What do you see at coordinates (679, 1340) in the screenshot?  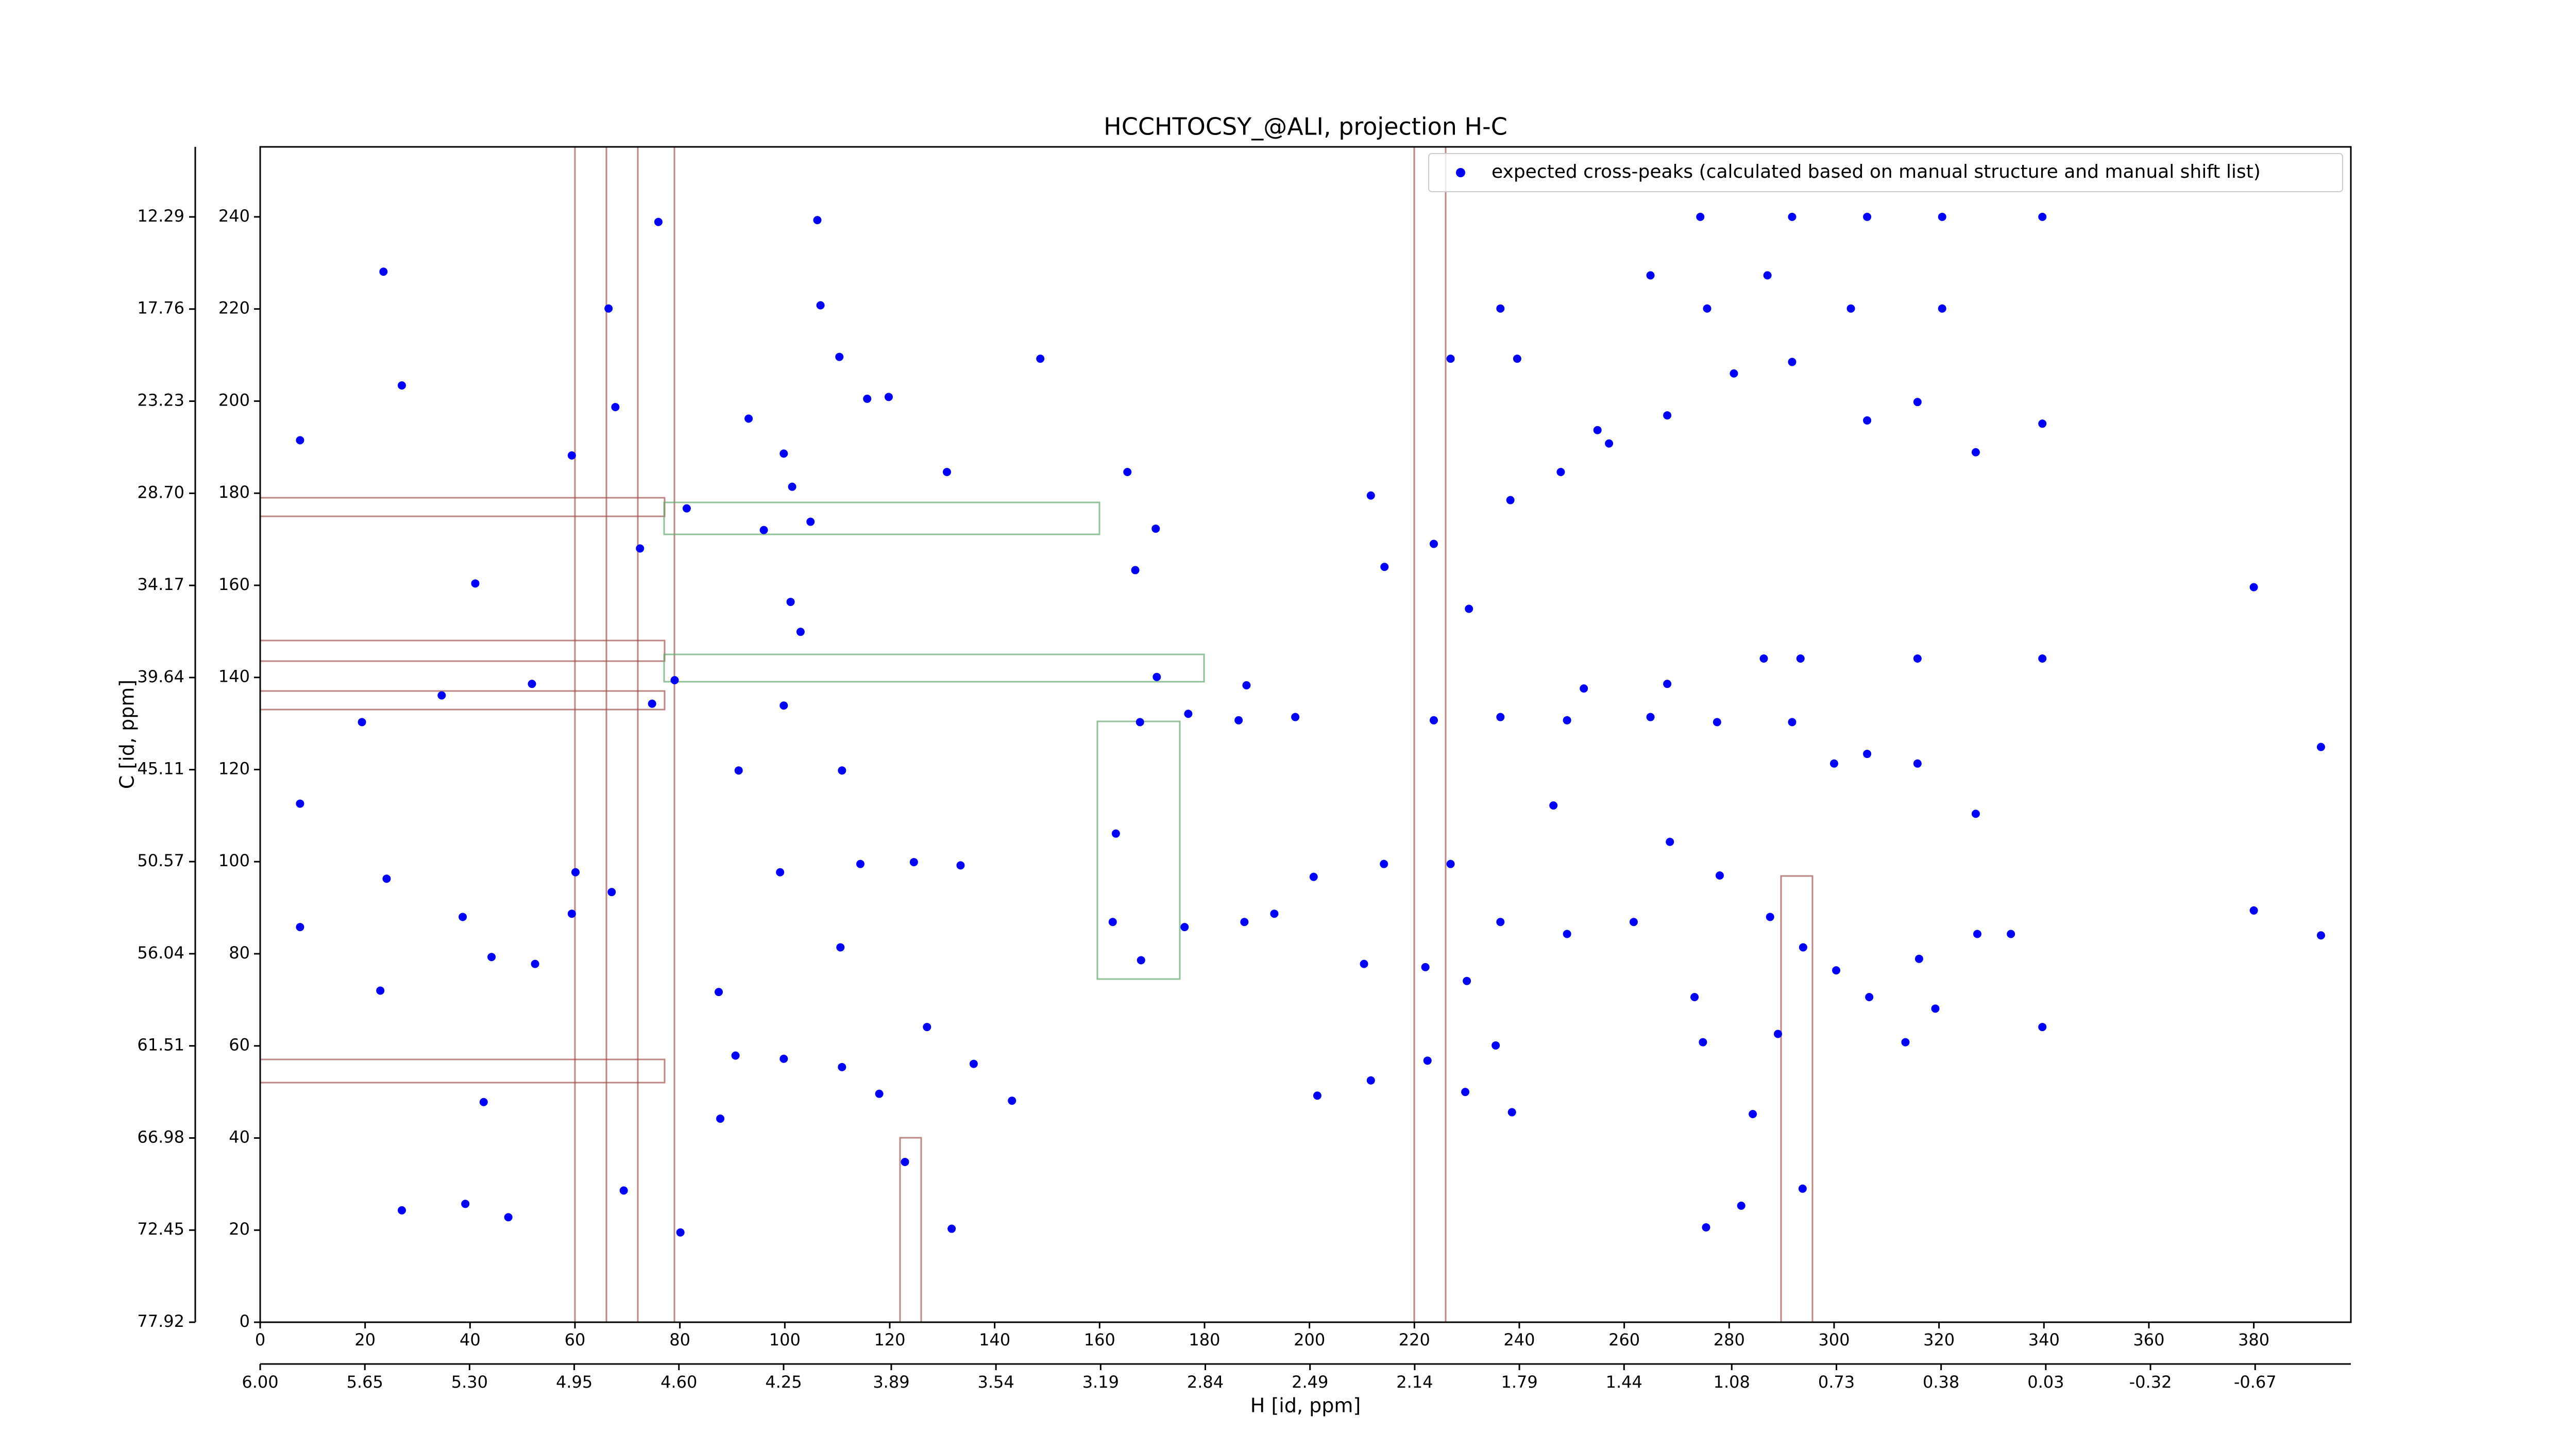 I see `x-tick-label: 80` at bounding box center [679, 1340].